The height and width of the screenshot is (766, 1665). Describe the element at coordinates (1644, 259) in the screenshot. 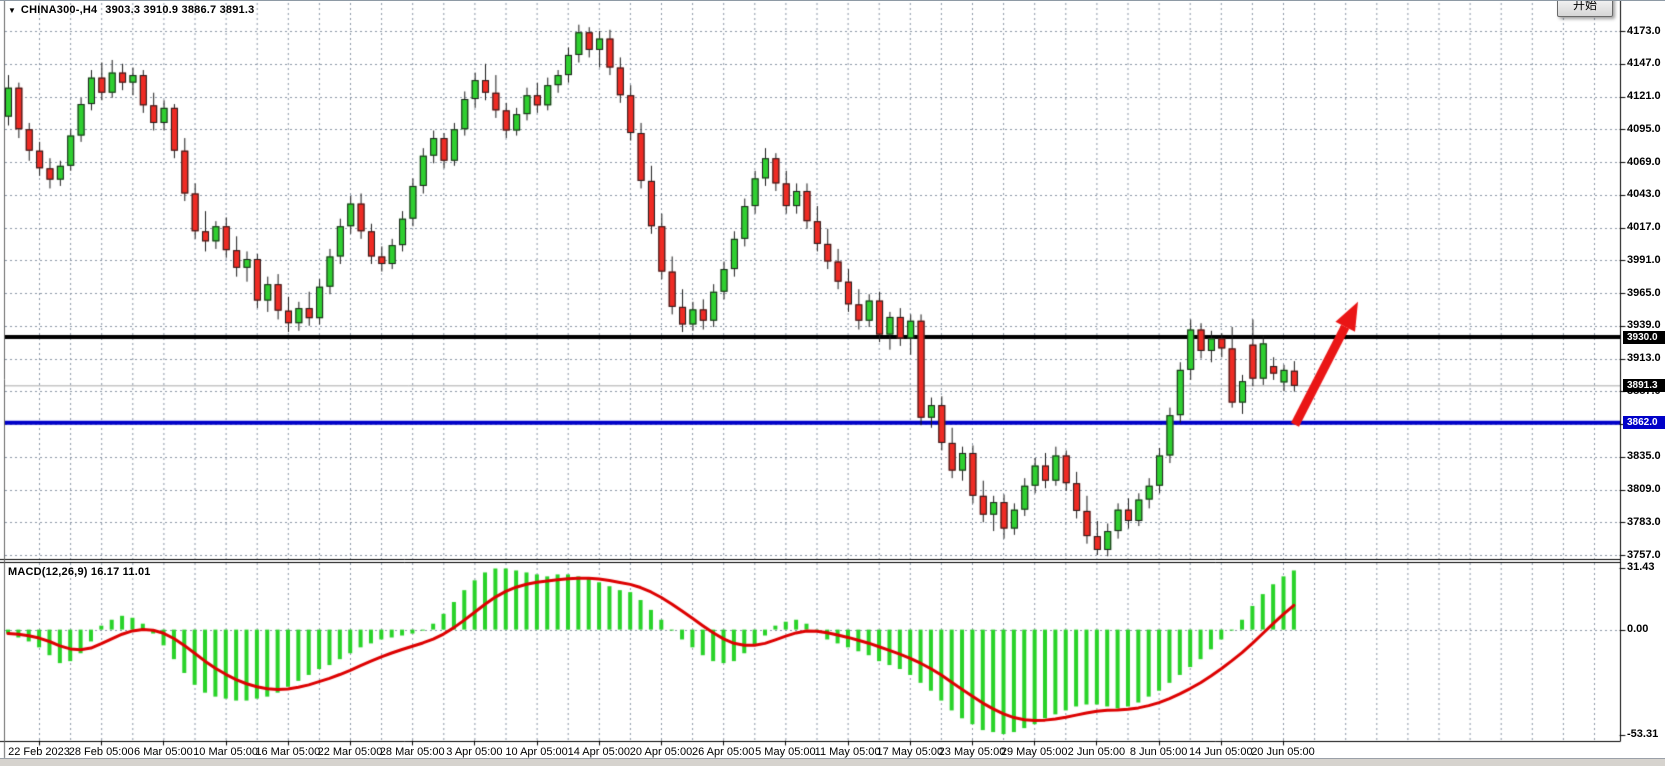

I see `price-axis-label: 3991.0` at that location.